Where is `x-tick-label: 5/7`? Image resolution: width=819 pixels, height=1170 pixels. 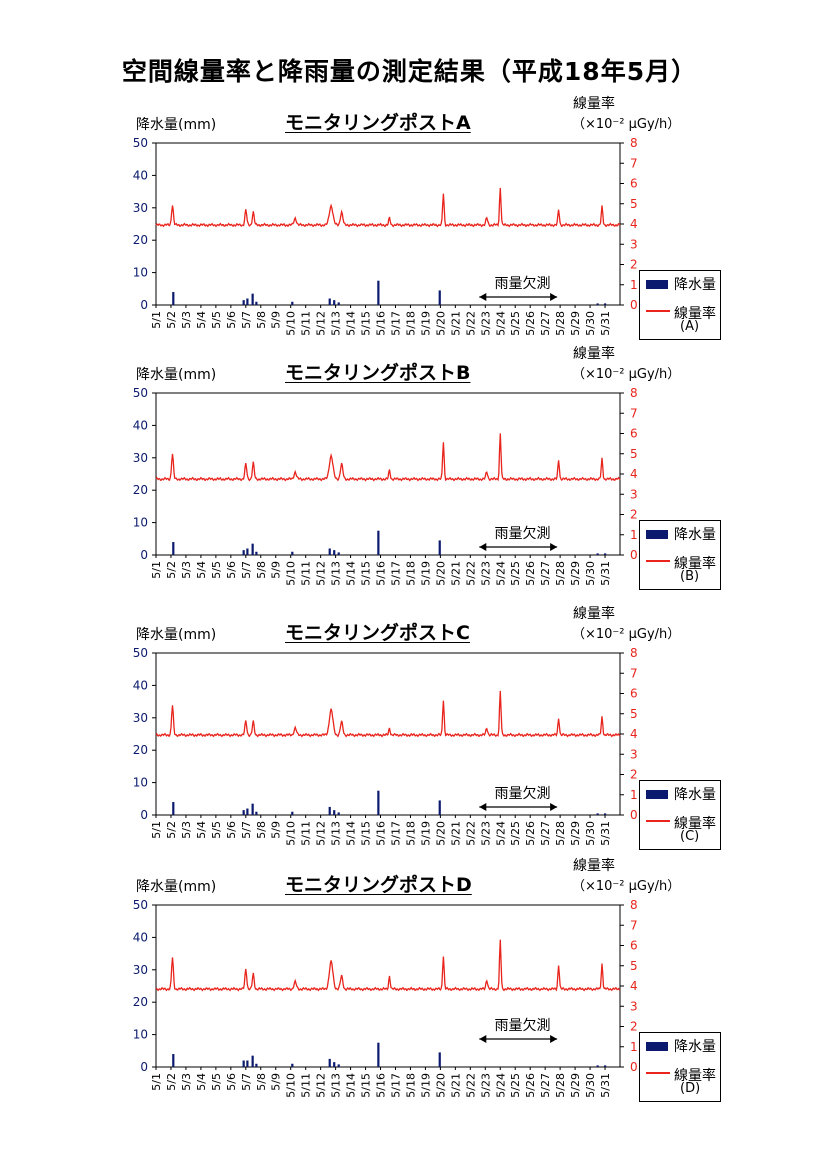
x-tick-label: 5/7 is located at coordinates (246, 320).